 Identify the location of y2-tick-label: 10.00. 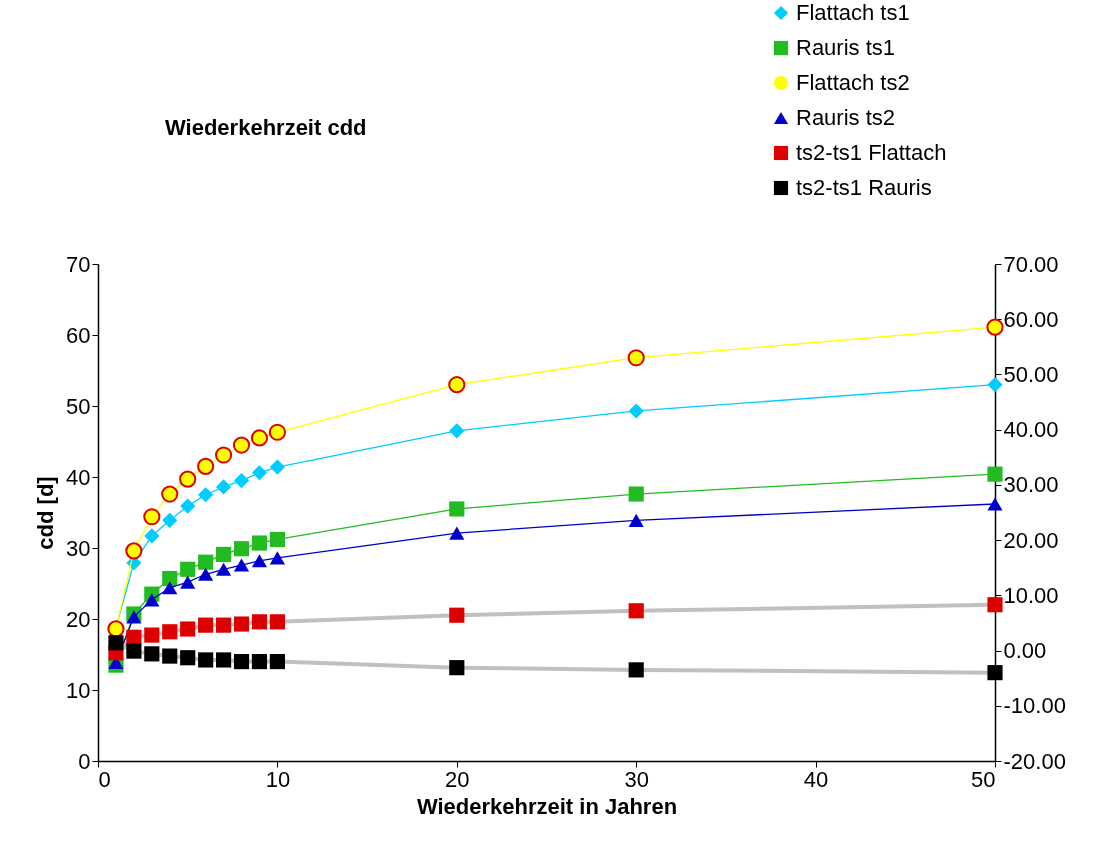
(1031, 595).